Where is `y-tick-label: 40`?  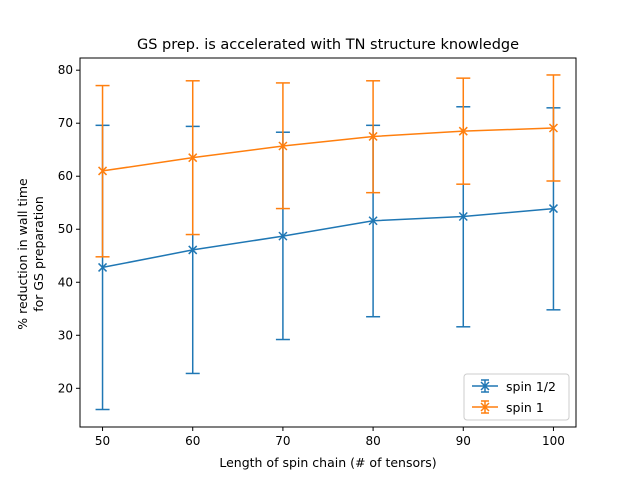 y-tick-label: 40 is located at coordinates (65, 282).